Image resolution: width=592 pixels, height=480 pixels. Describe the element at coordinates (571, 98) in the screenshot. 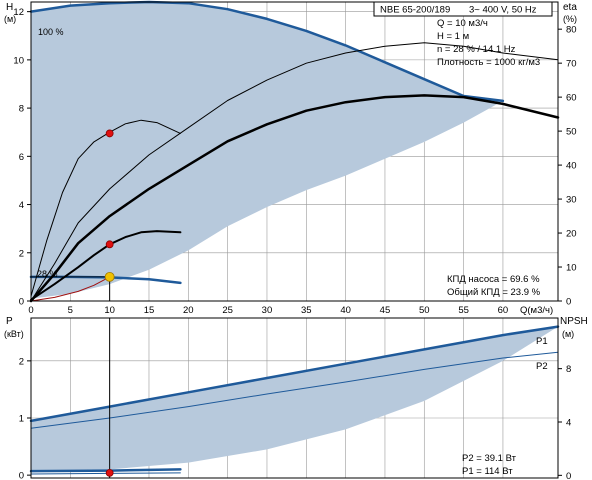

I see `top-y2-tick-label: 60` at that location.